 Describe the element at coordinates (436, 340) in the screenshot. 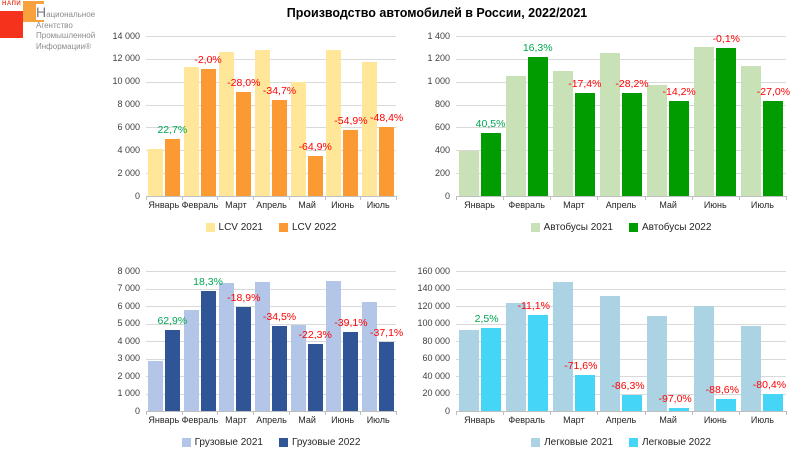

I see `y-axis-label: 80 000` at that location.